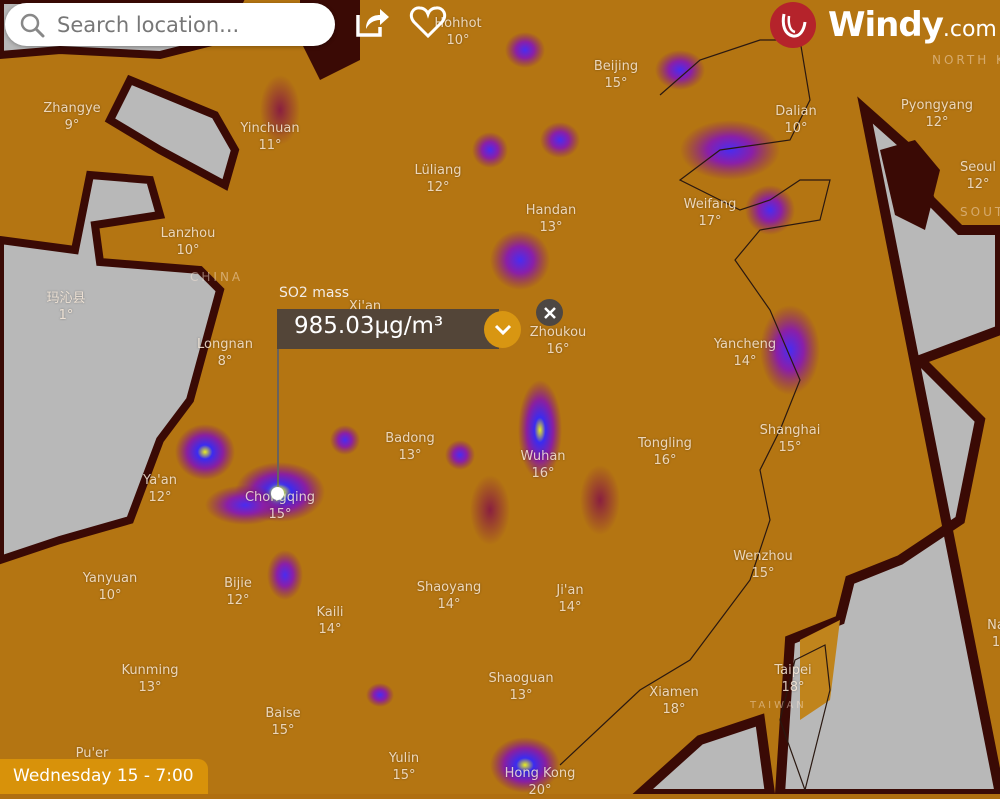 This screenshot has width=1000, height=799. Describe the element at coordinates (673, 701) in the screenshot. I see `city-label: Xiamen 18°` at that location.